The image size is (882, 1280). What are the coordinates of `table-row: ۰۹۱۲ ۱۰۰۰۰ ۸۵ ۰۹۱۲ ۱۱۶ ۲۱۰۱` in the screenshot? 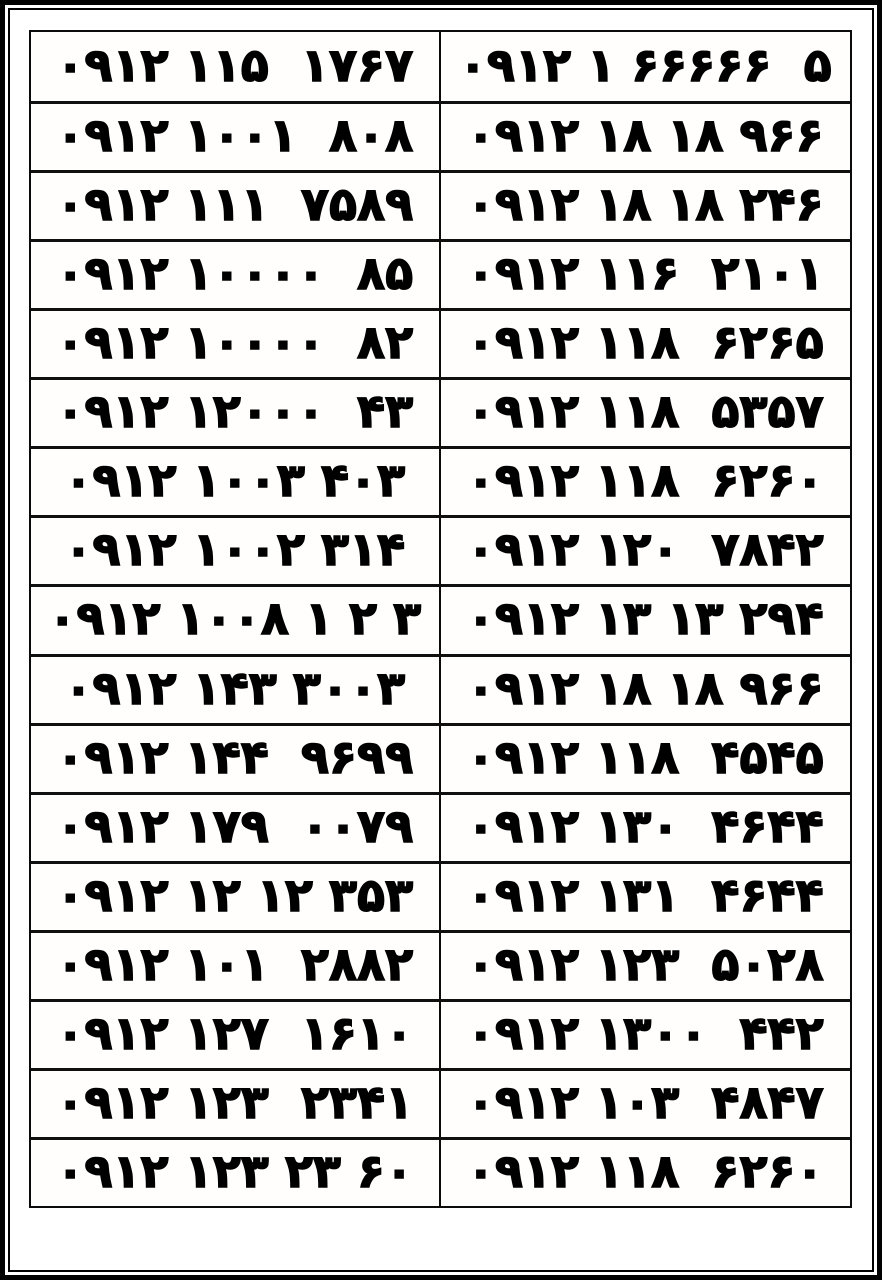 It's located at (440, 274).